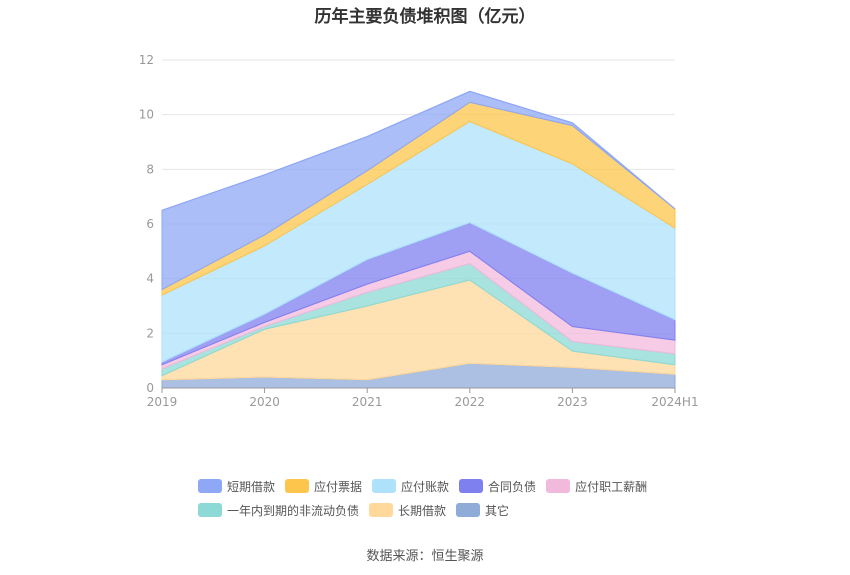 Image resolution: width=850 pixels, height=575 pixels. I want to click on y-tick-label: 8, so click(150, 169).